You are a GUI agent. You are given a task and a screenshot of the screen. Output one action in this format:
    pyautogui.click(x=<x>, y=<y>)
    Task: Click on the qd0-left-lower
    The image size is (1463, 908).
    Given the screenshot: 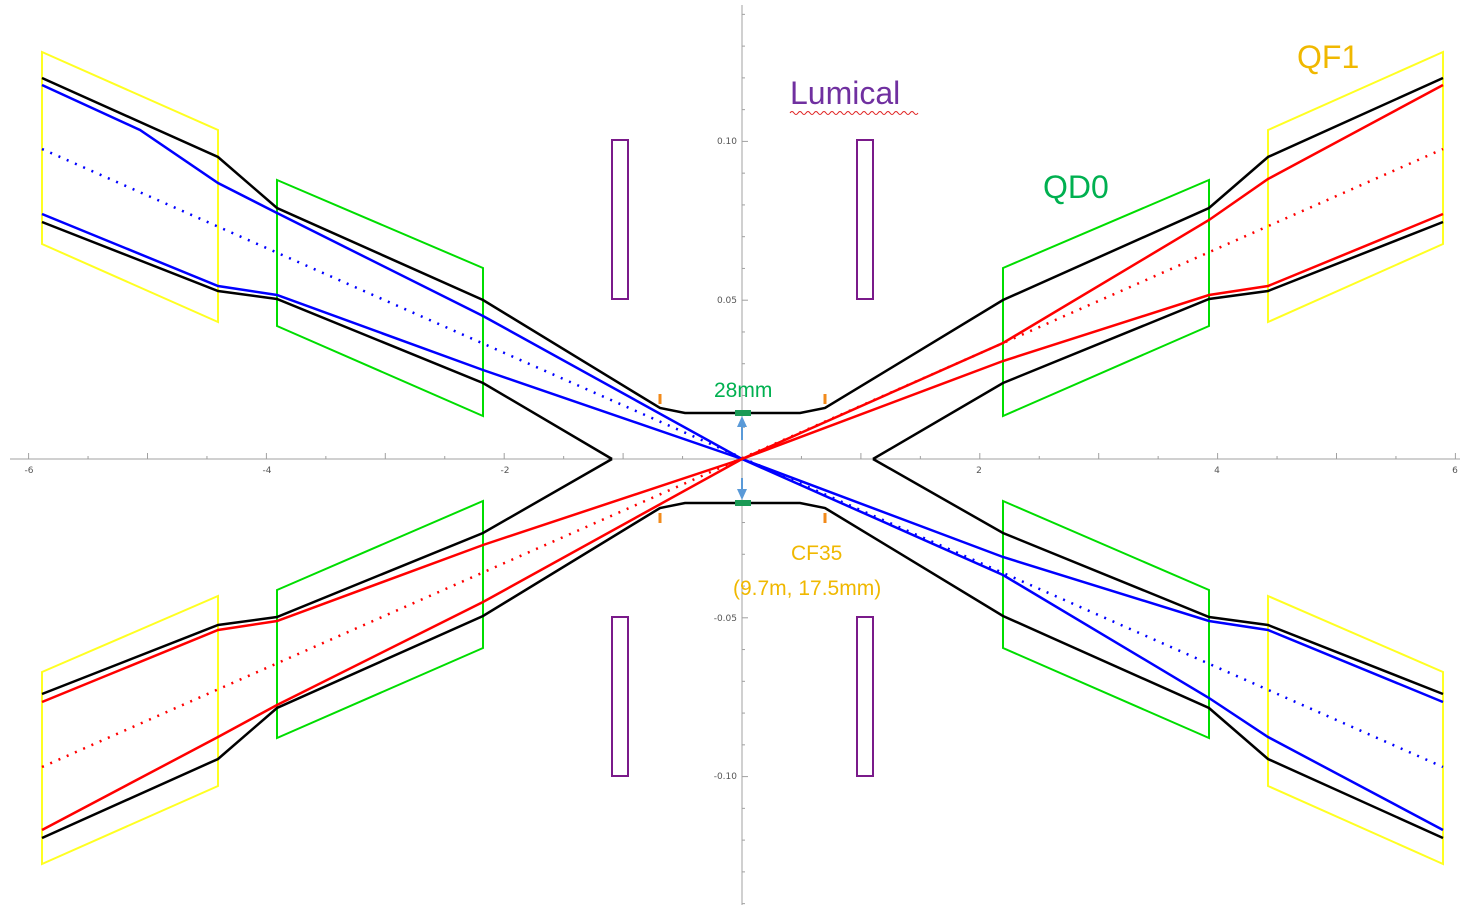 What is the action you would take?
    pyautogui.click(x=380, y=619)
    